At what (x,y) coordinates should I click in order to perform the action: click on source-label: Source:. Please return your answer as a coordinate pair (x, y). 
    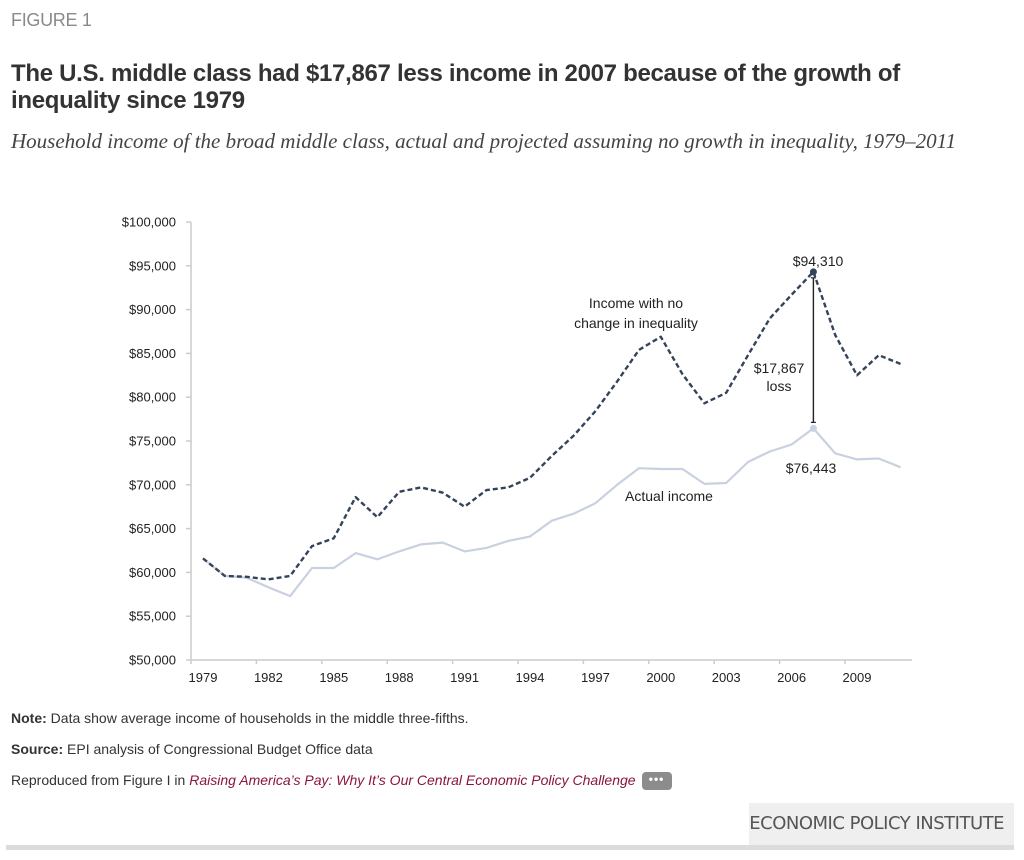
    Looking at the image, I should click on (37, 749).